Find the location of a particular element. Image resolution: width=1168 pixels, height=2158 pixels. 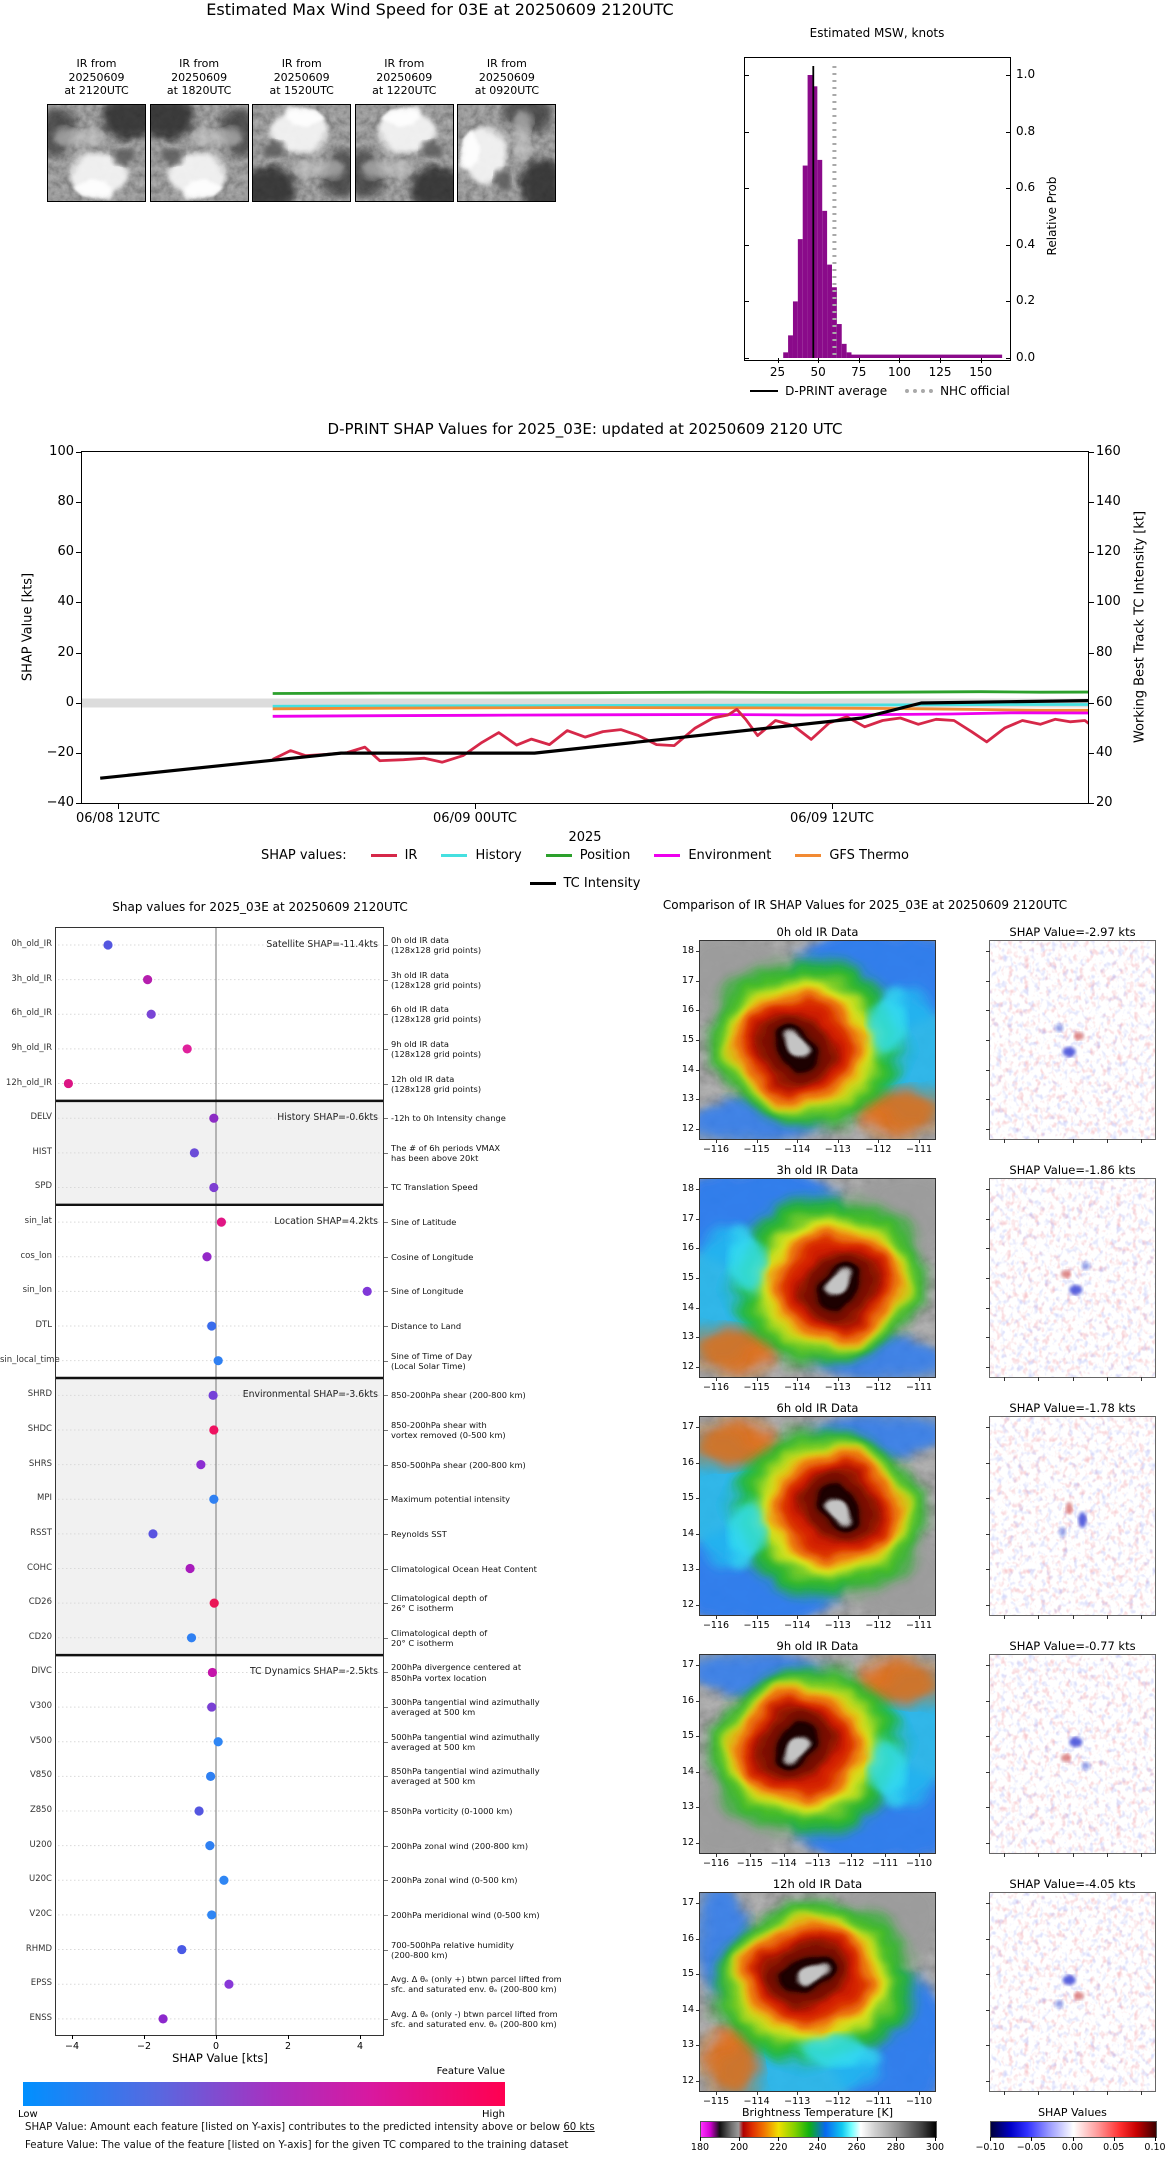

ir-lat-tick-label: 14 is located at coordinates (687, 1771).